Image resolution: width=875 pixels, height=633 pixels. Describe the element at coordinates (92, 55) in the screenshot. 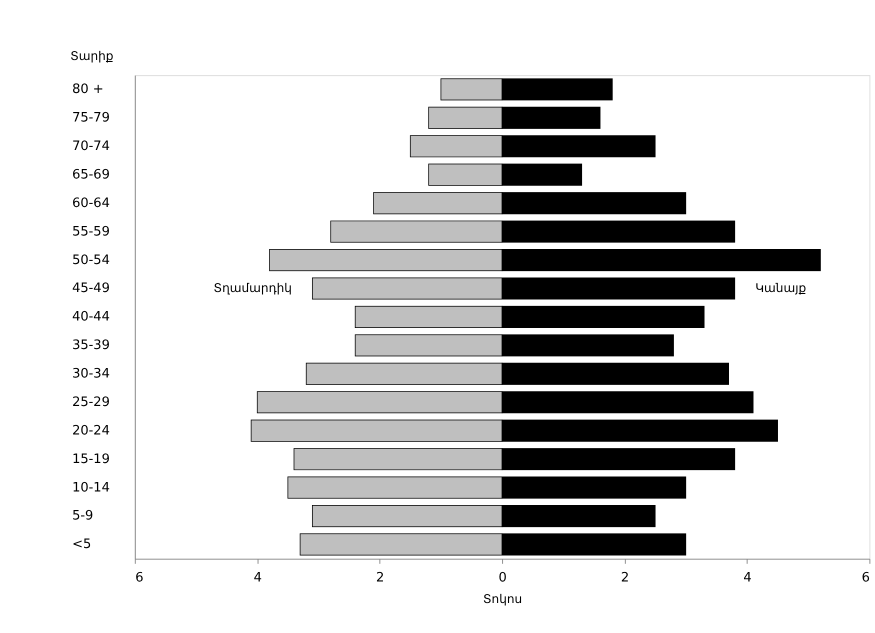

I see `y-axis-title: Տարիք` at that location.